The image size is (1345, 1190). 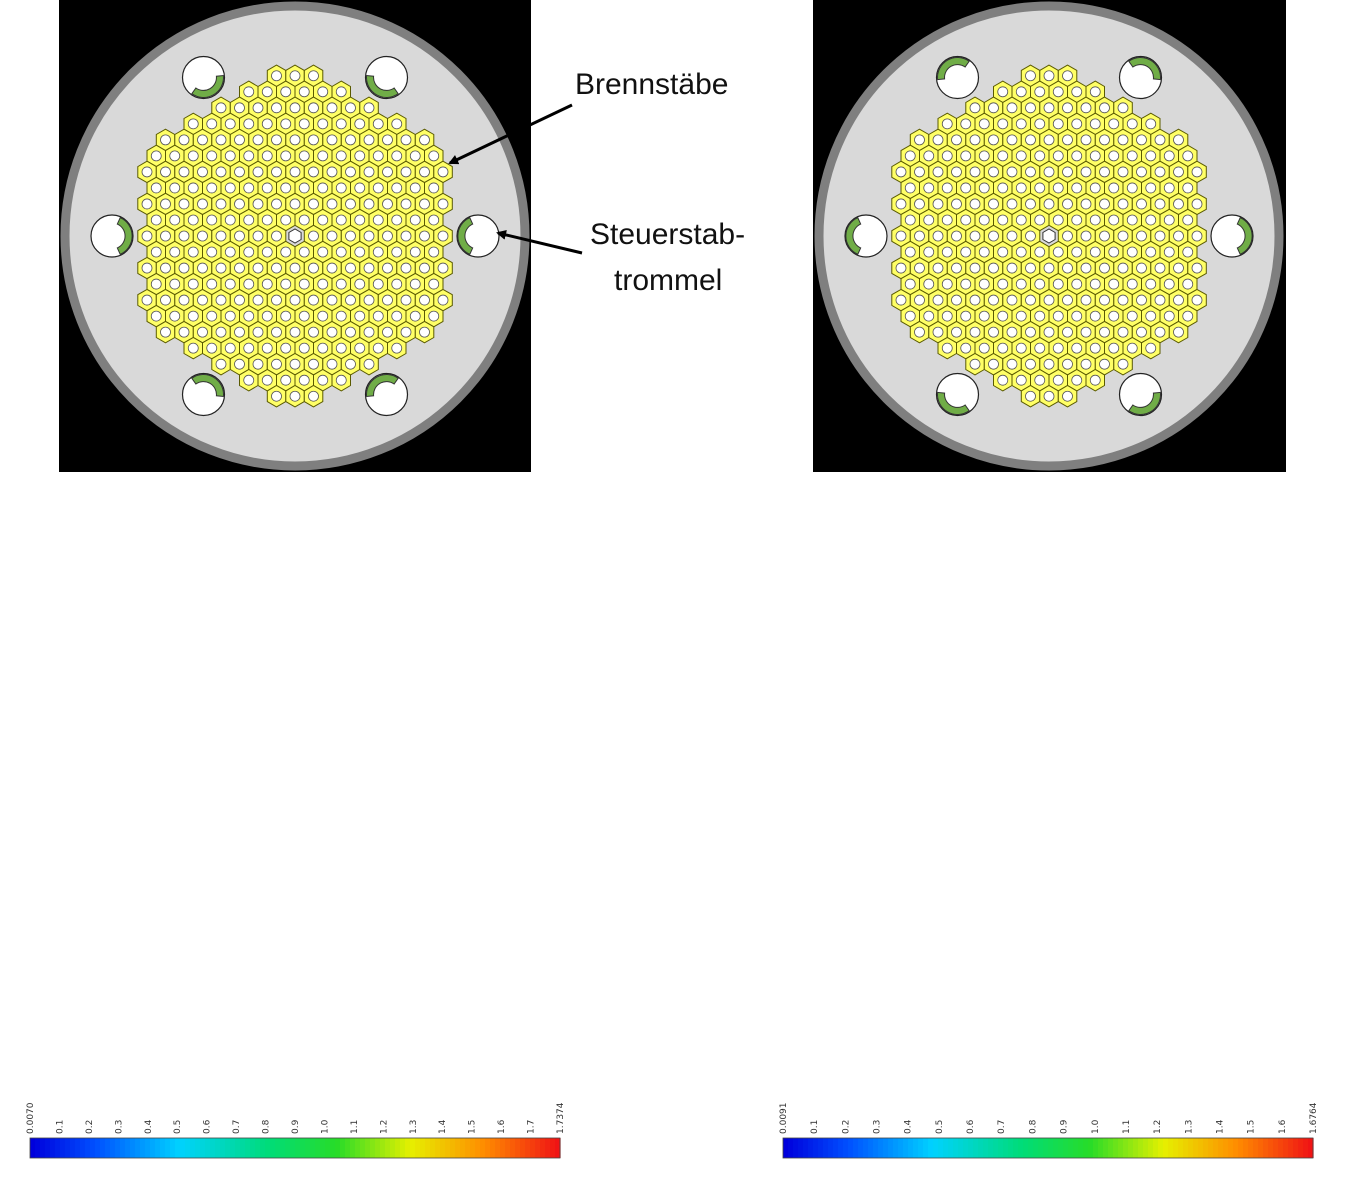 What do you see at coordinates (386, 394) in the screenshot?
I see `control-drum` at bounding box center [386, 394].